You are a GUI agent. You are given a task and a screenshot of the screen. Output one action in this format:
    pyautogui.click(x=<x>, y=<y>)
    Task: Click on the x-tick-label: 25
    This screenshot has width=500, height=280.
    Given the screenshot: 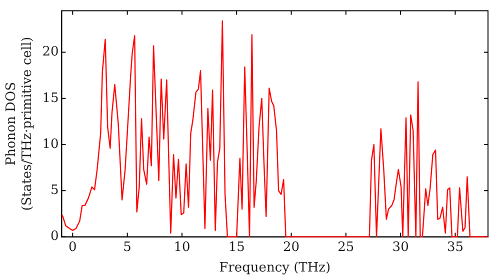 What is the action you would take?
    pyautogui.click(x=346, y=247)
    